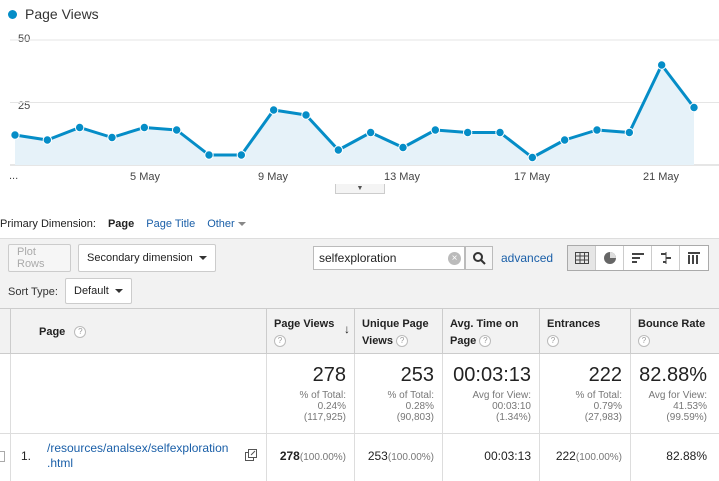 The width and height of the screenshot is (719, 481). I want to click on totals-avg-time-on-page: 00:03:13 Avg for View: 00:03:10 (1.34%), so click(490, 394).